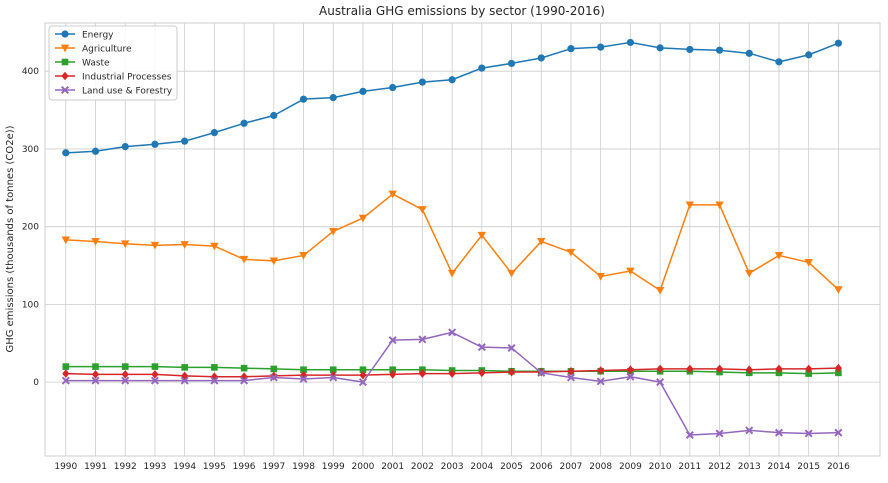  I want to click on legend-label: Land use & Forestry, so click(127, 92).